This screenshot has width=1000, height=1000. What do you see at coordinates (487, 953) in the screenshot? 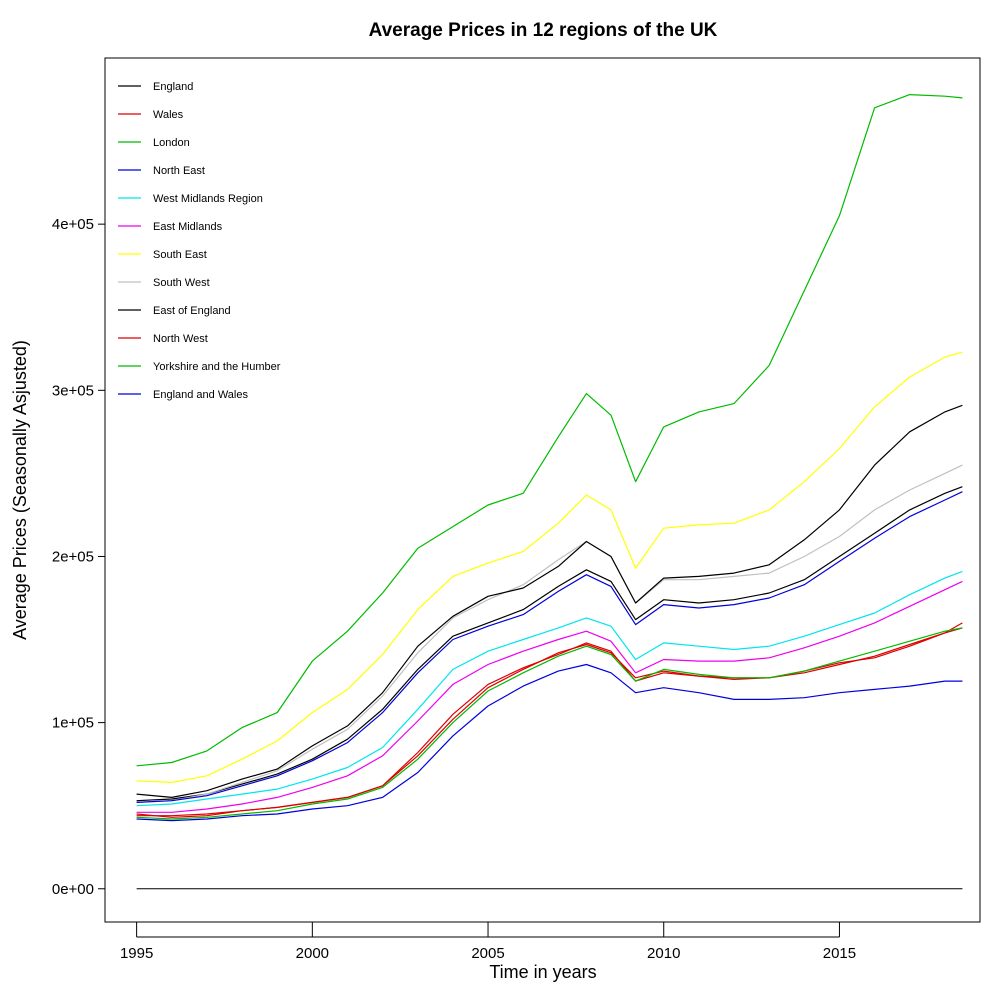
I see `x-tick-label: 2005` at bounding box center [487, 953].